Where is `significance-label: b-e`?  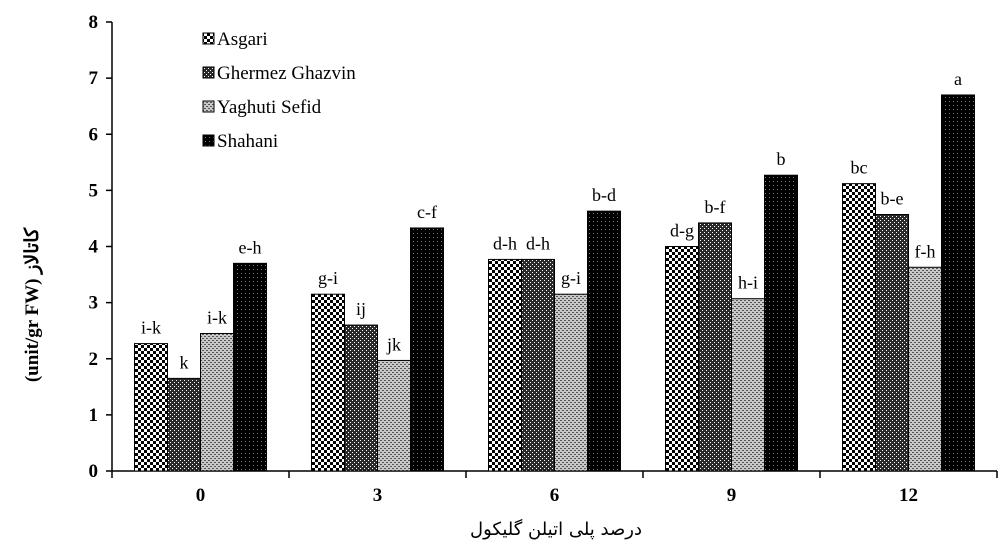
significance-label: b-e is located at coordinates (892, 199).